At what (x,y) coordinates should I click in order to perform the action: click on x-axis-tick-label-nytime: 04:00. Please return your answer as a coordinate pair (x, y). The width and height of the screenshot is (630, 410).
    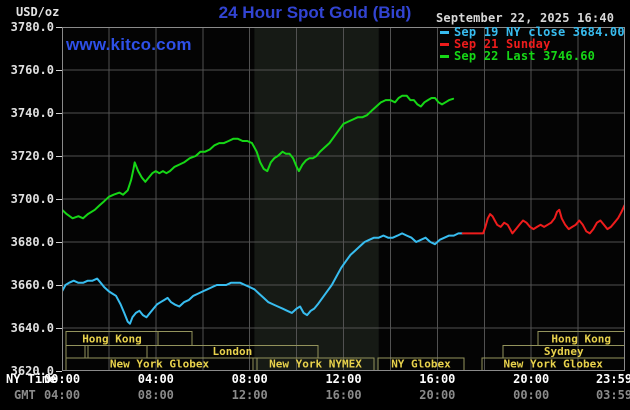
    Looking at the image, I should click on (155, 379).